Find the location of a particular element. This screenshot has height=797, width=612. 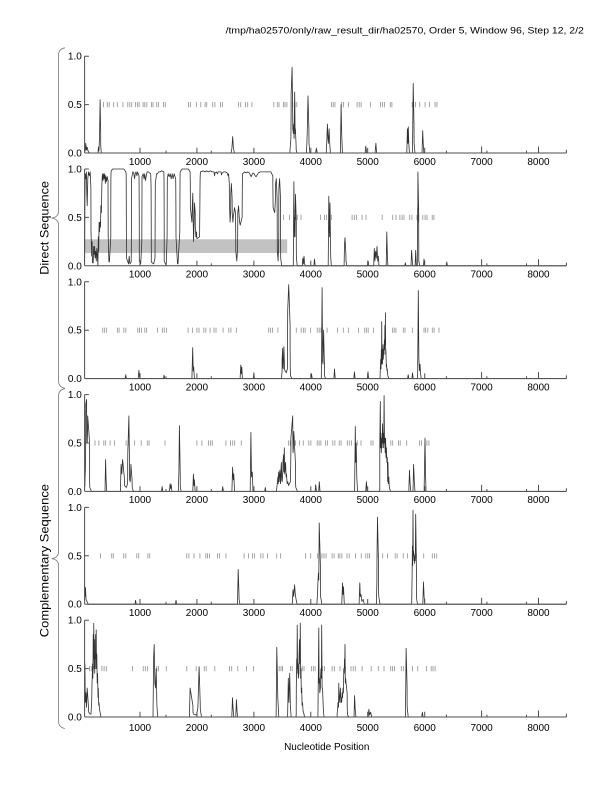

svg-text: Direct Sequence is located at coordinates (44, 228).